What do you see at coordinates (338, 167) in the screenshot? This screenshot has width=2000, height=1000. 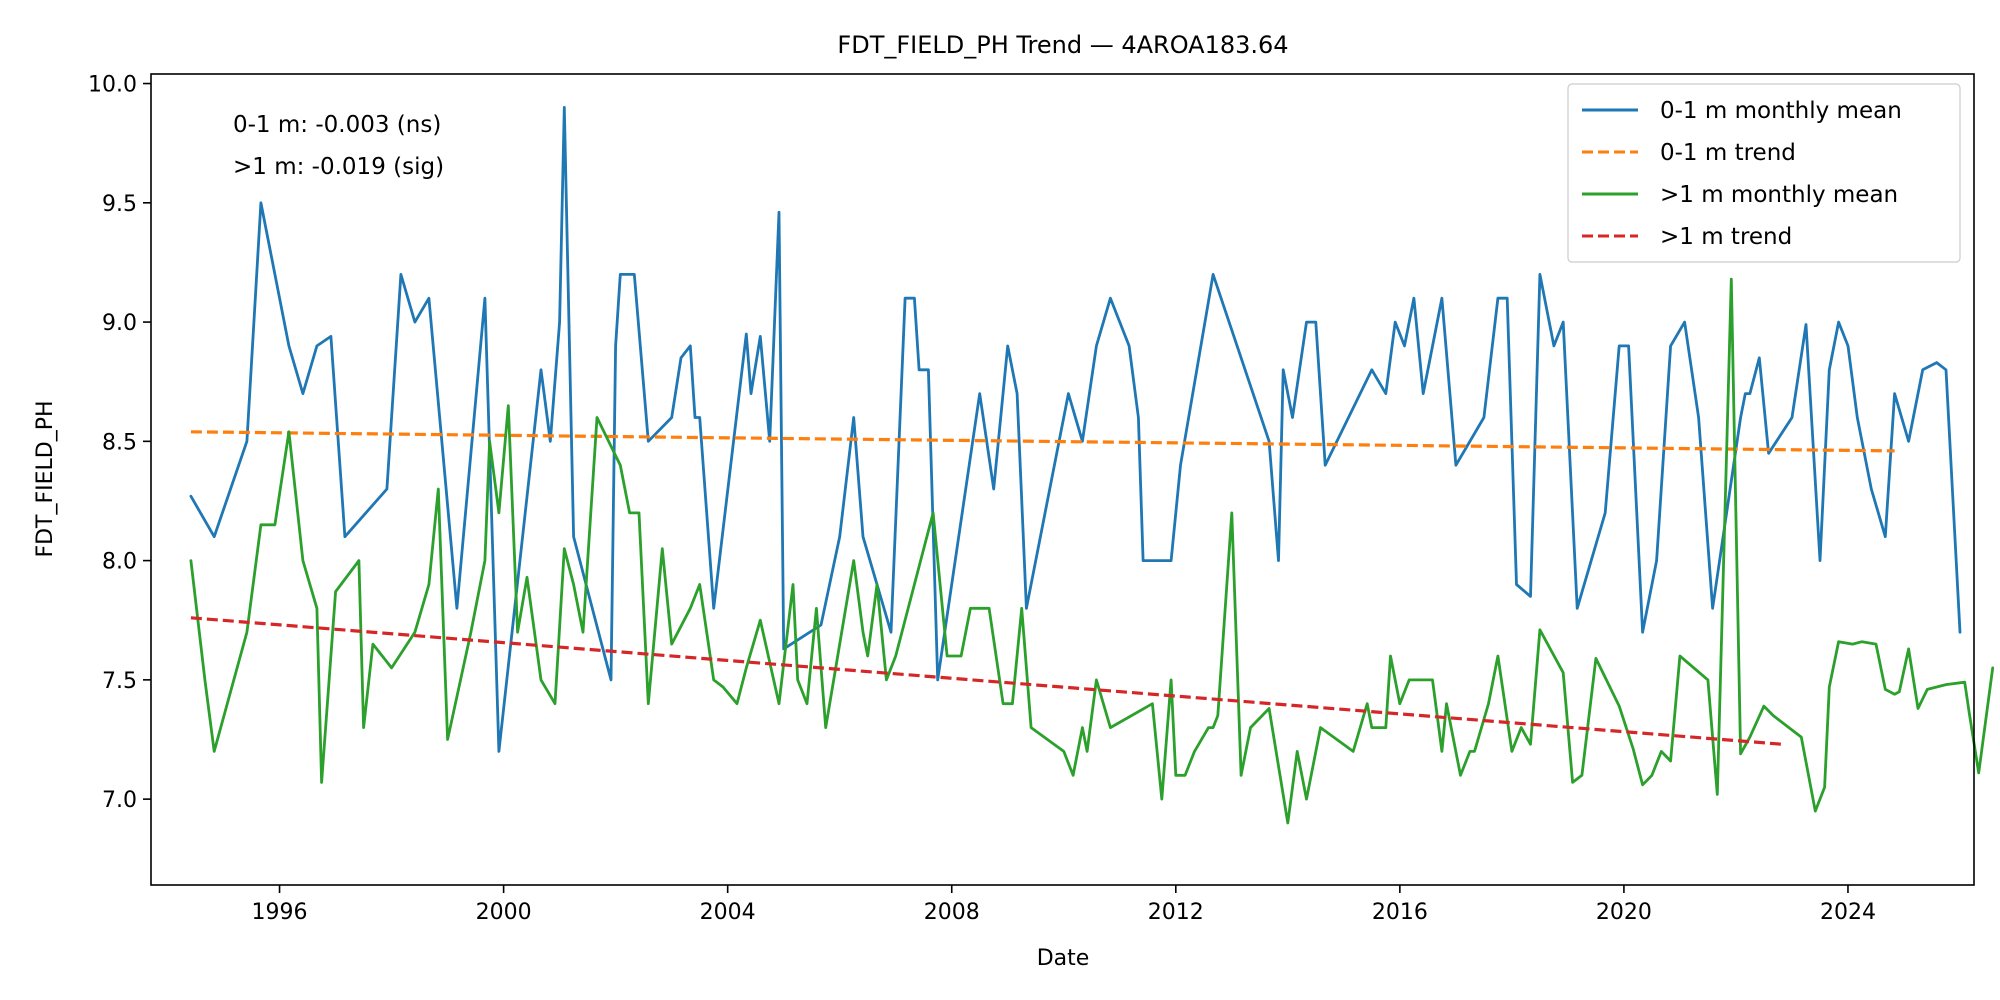 I see `annotation-deep-trend: >1 m: -0.019 (sig)` at bounding box center [338, 167].